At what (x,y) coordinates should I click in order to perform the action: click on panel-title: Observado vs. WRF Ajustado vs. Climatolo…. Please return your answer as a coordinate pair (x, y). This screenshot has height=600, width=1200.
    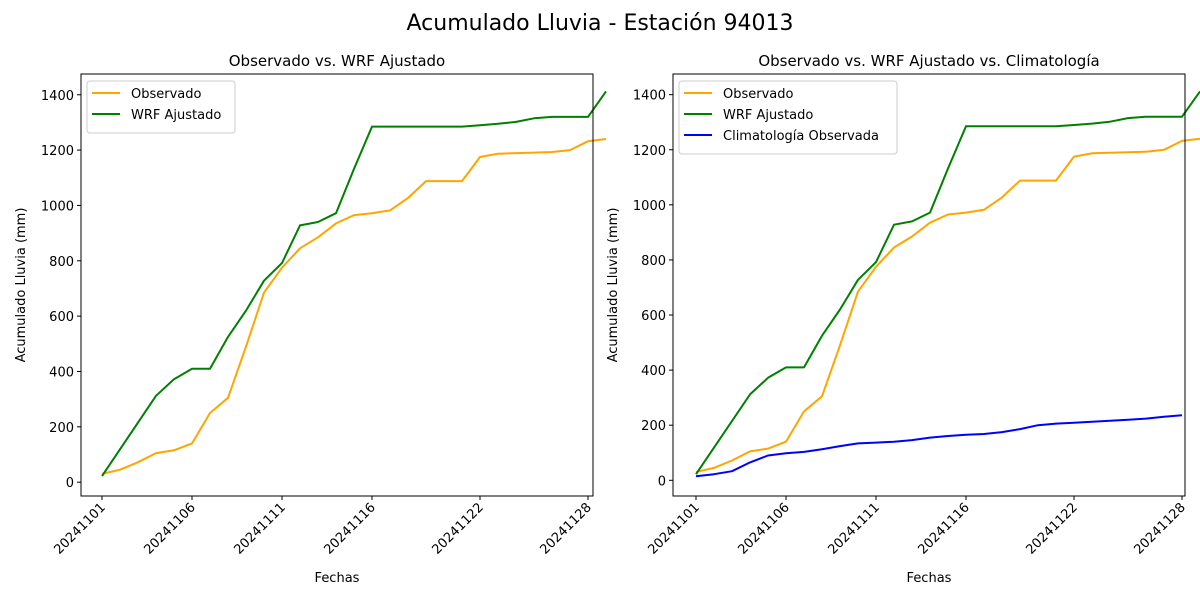
    Looking at the image, I should click on (928, 61).